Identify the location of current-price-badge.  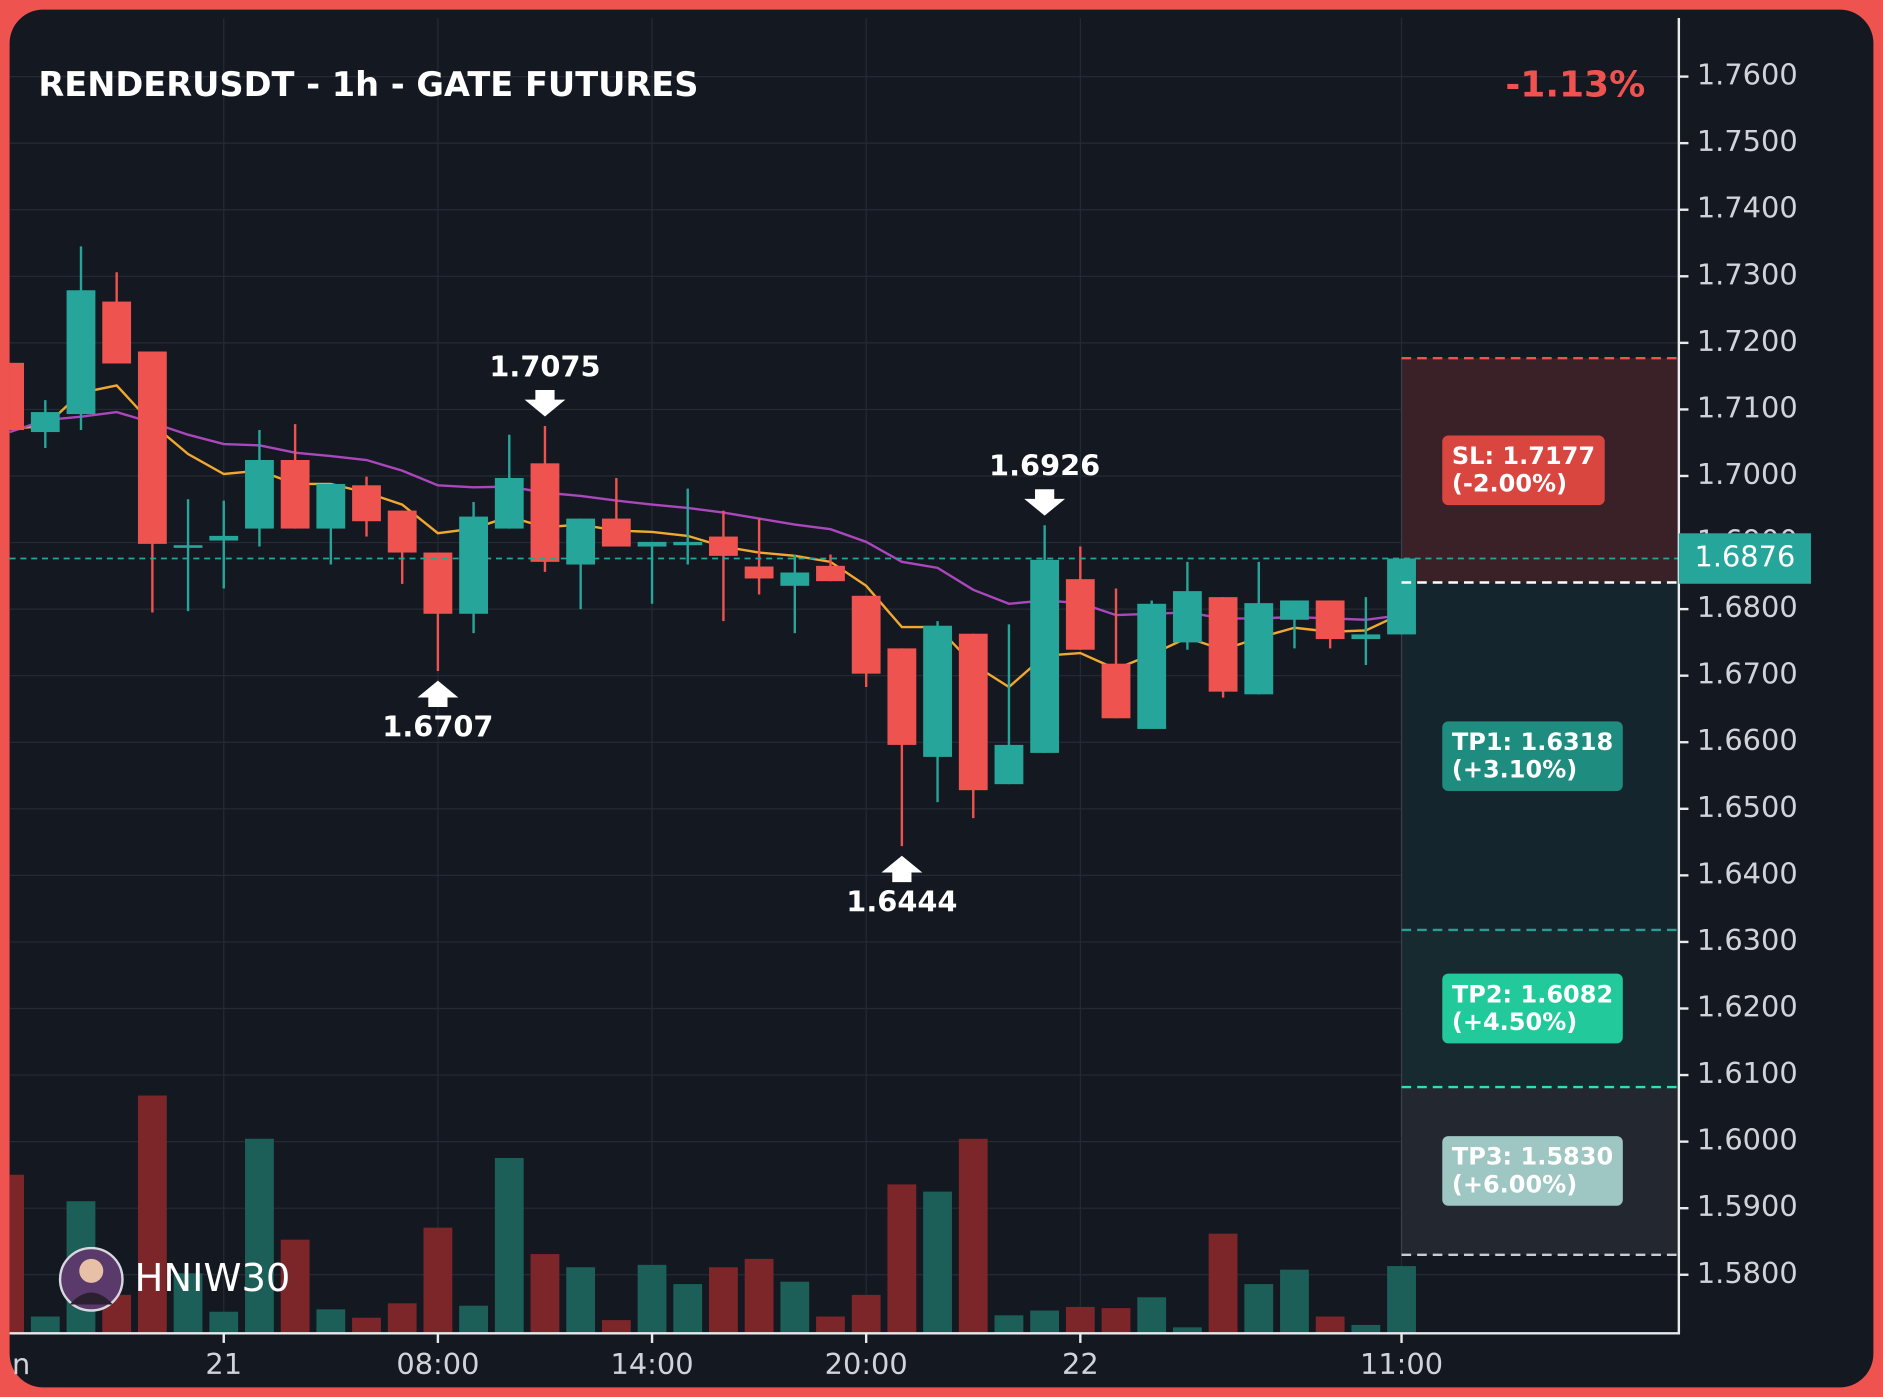
(1744, 558).